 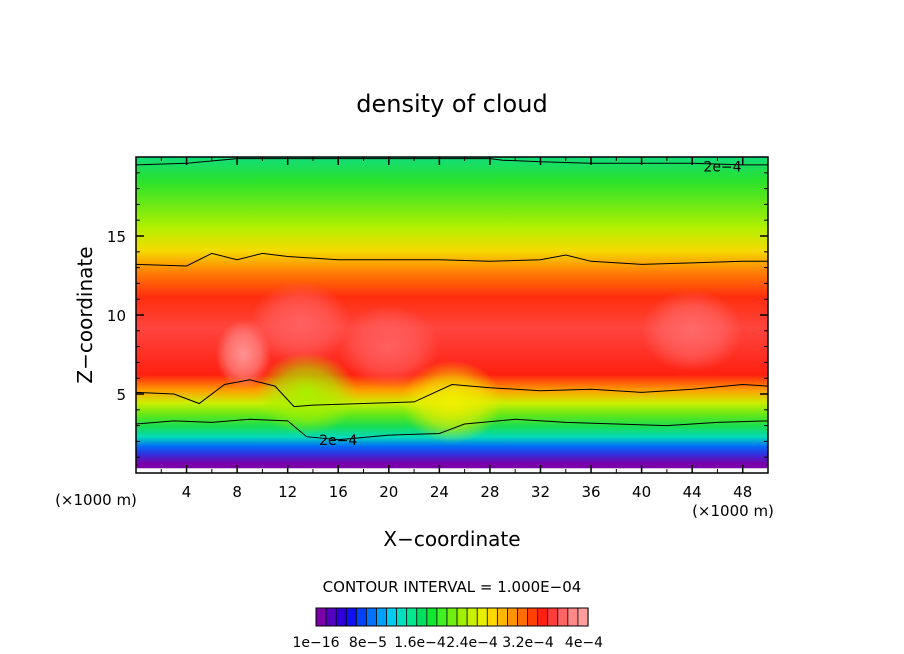 What do you see at coordinates (451, 539) in the screenshot?
I see `x-axis-label: X−coordinate` at bounding box center [451, 539].